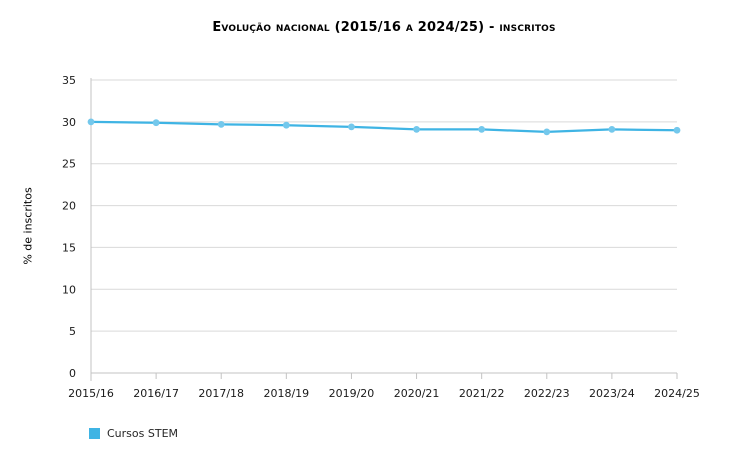  What do you see at coordinates (91, 122) in the screenshot?
I see `data-point-2015/16` at bounding box center [91, 122].